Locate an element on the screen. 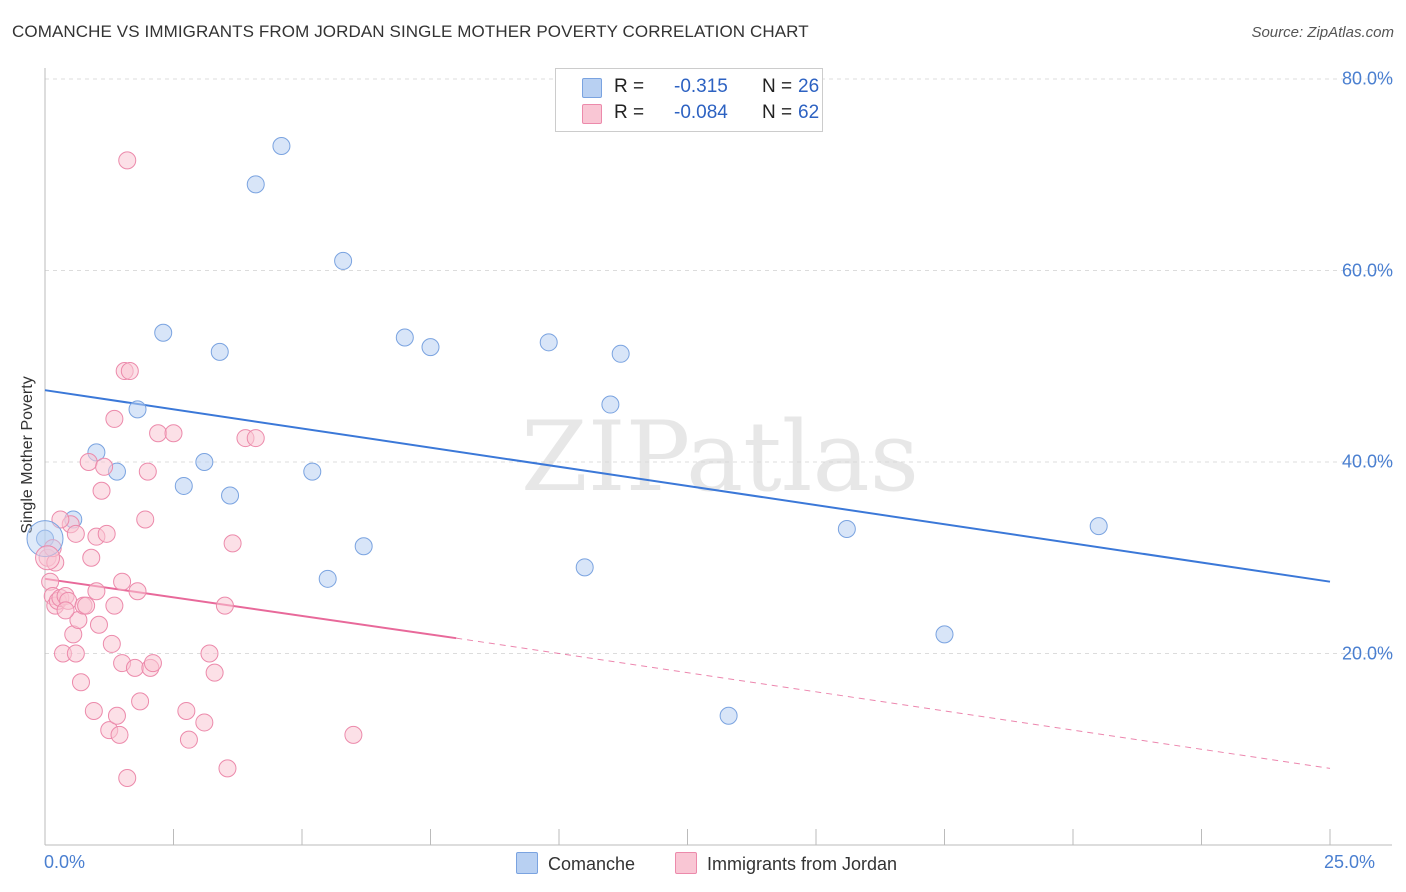 The height and width of the screenshot is (892, 1406). bottom-legend-jordan: Immigrants from Jordan is located at coordinates (786, 863).